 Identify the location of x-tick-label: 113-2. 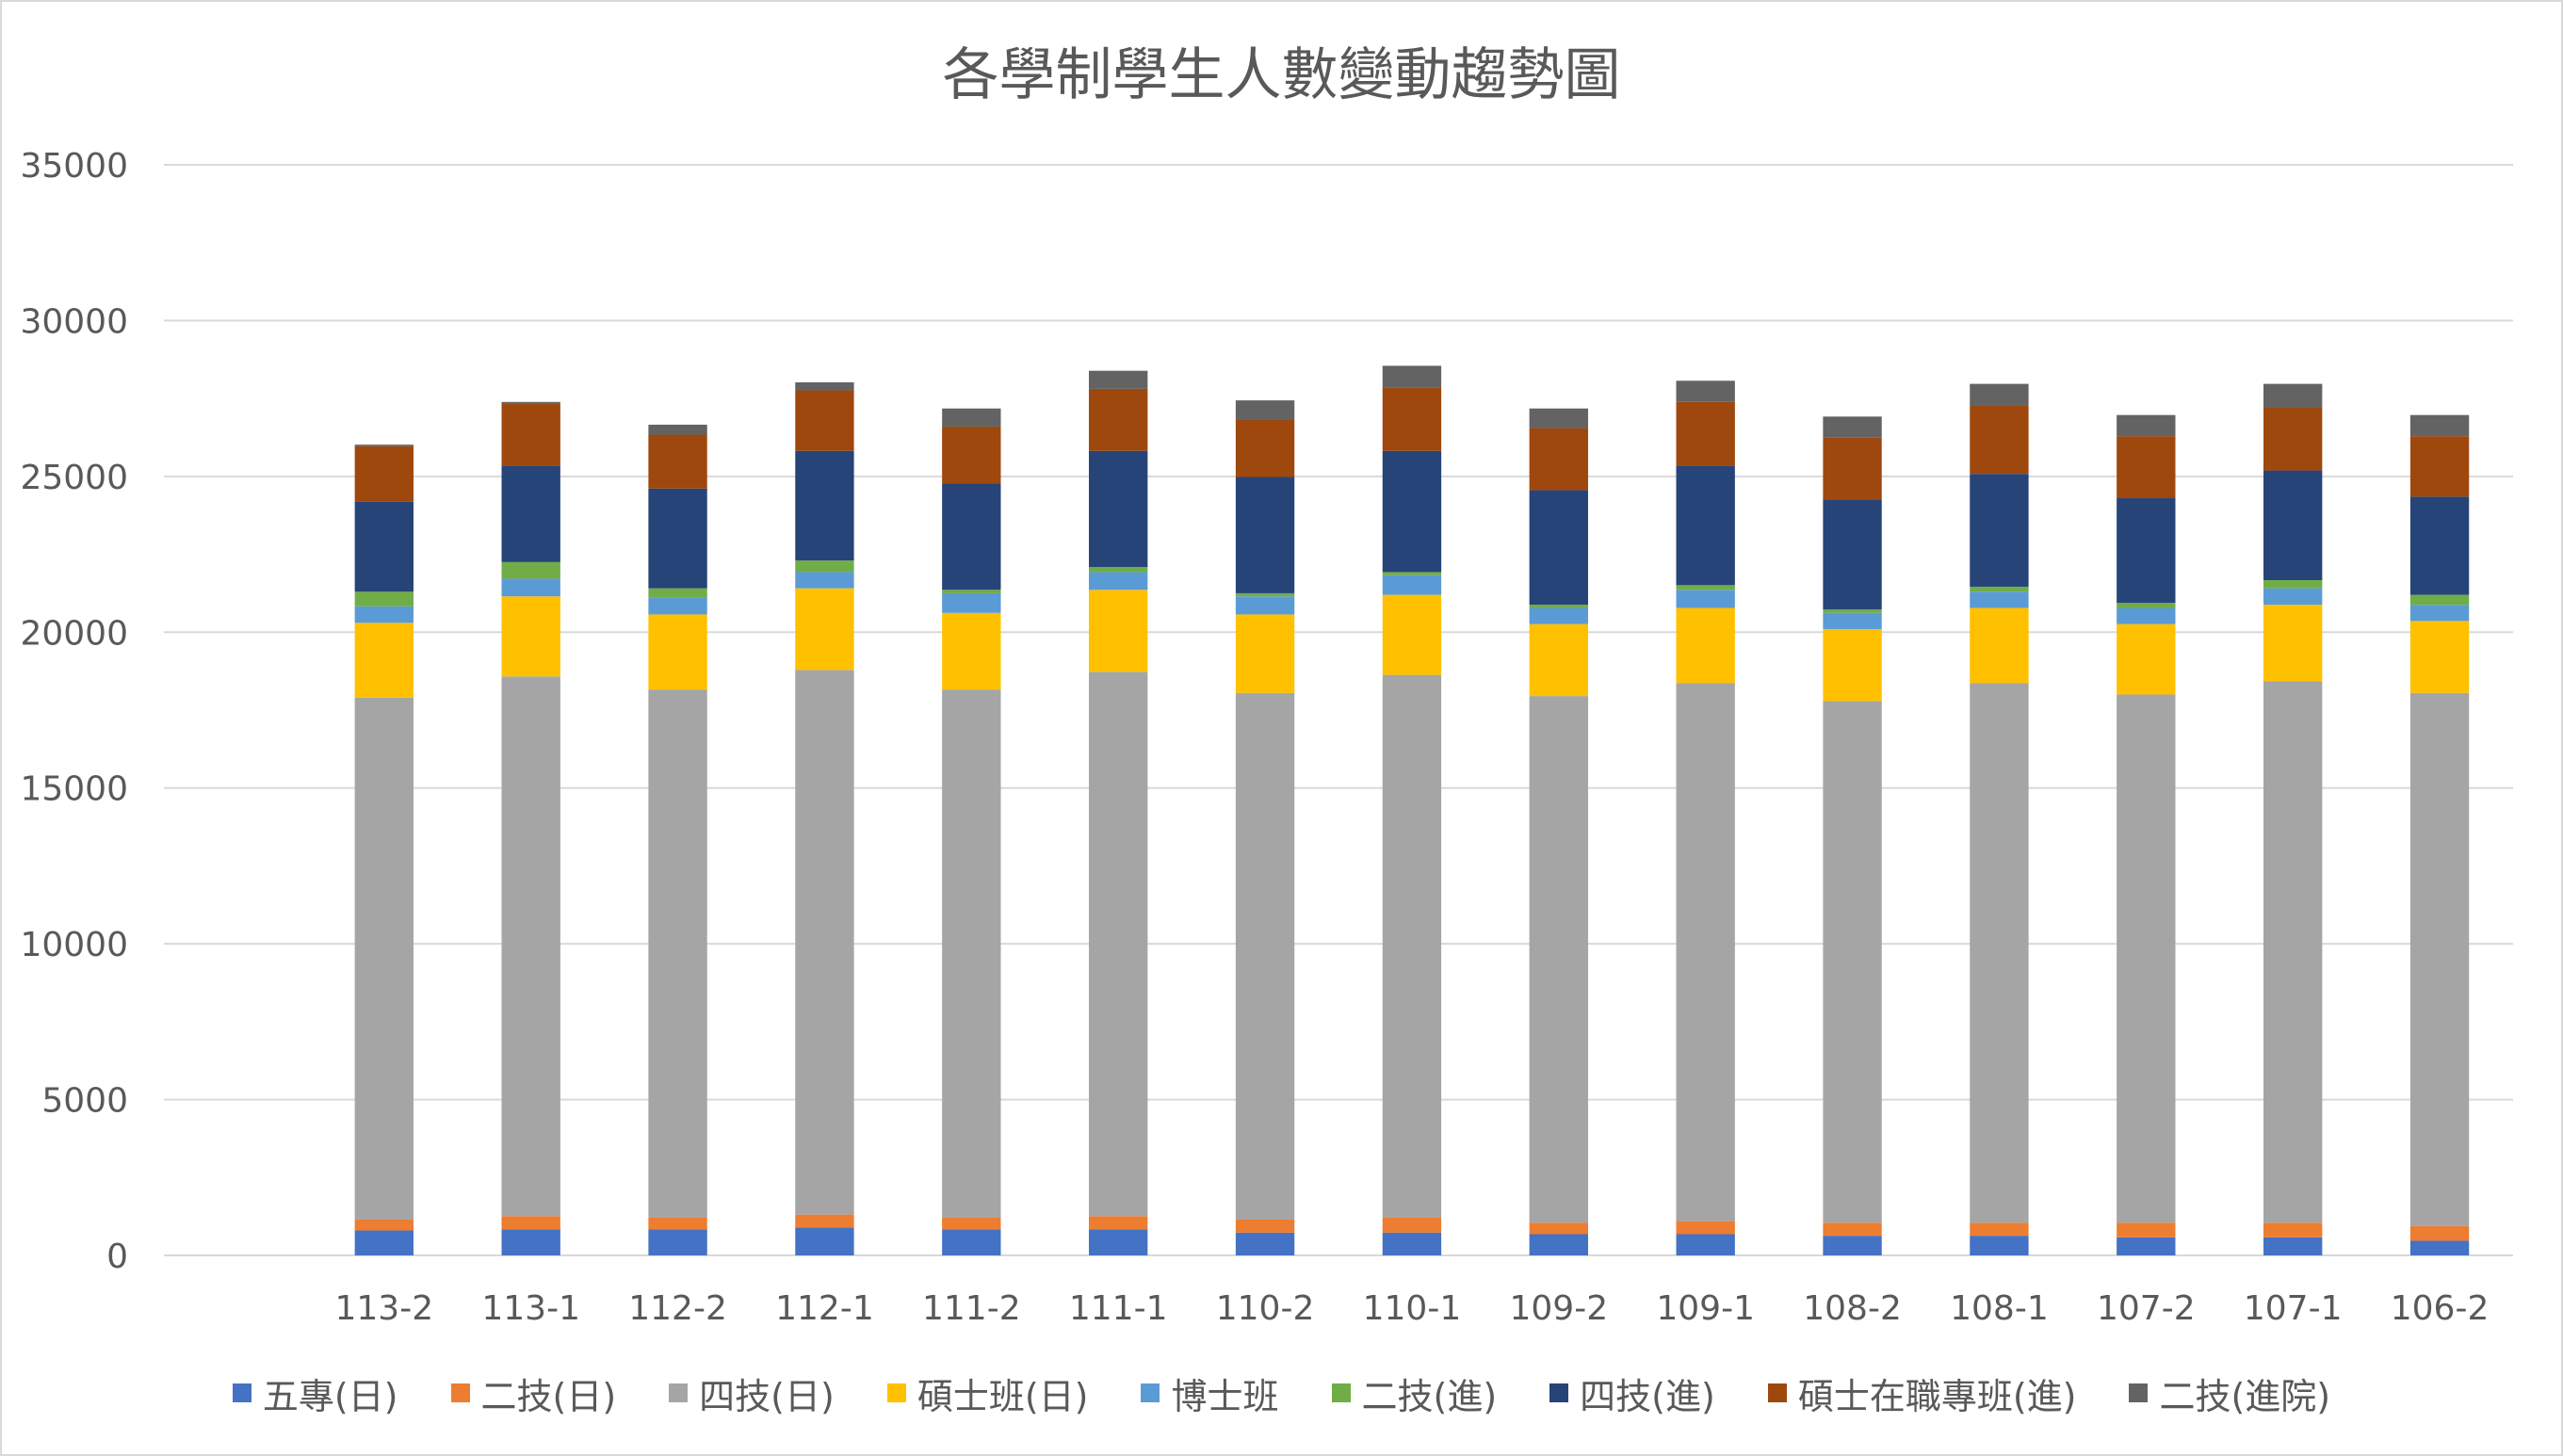
(385, 1308).